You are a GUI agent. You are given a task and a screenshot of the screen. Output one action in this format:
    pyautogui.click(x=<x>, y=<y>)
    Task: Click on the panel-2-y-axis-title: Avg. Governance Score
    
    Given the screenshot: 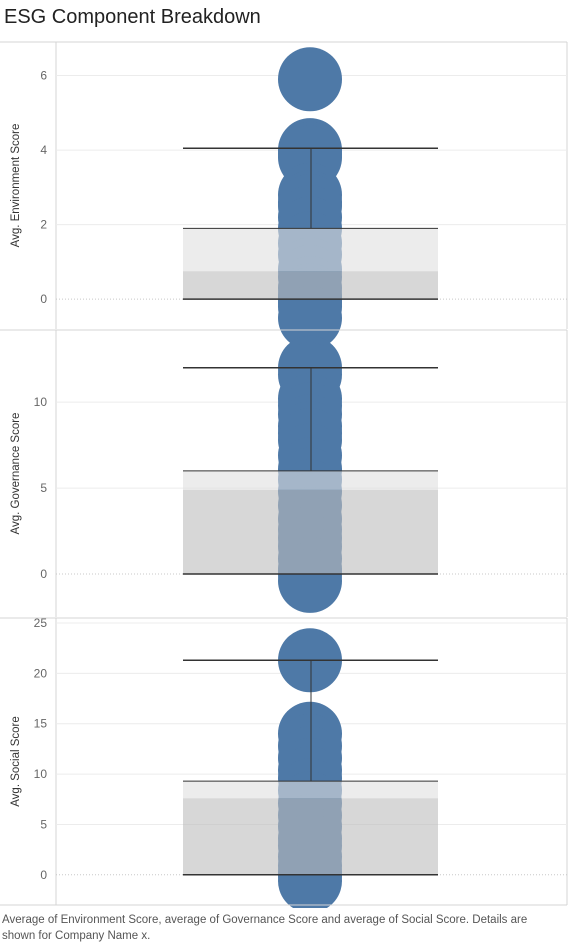 What is the action you would take?
    pyautogui.click(x=16, y=474)
    